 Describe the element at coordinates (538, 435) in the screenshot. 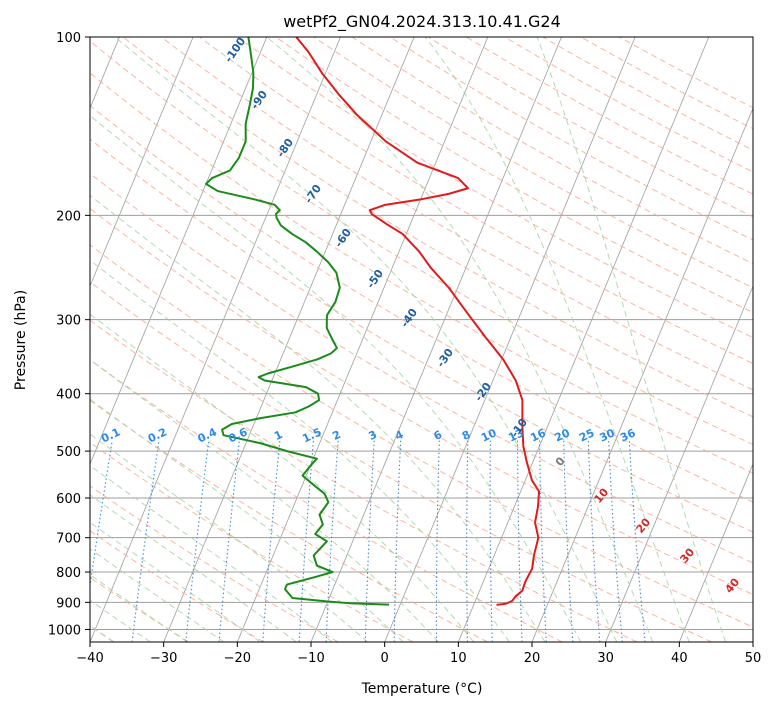

I see `mixing-ratio-label: 16` at that location.